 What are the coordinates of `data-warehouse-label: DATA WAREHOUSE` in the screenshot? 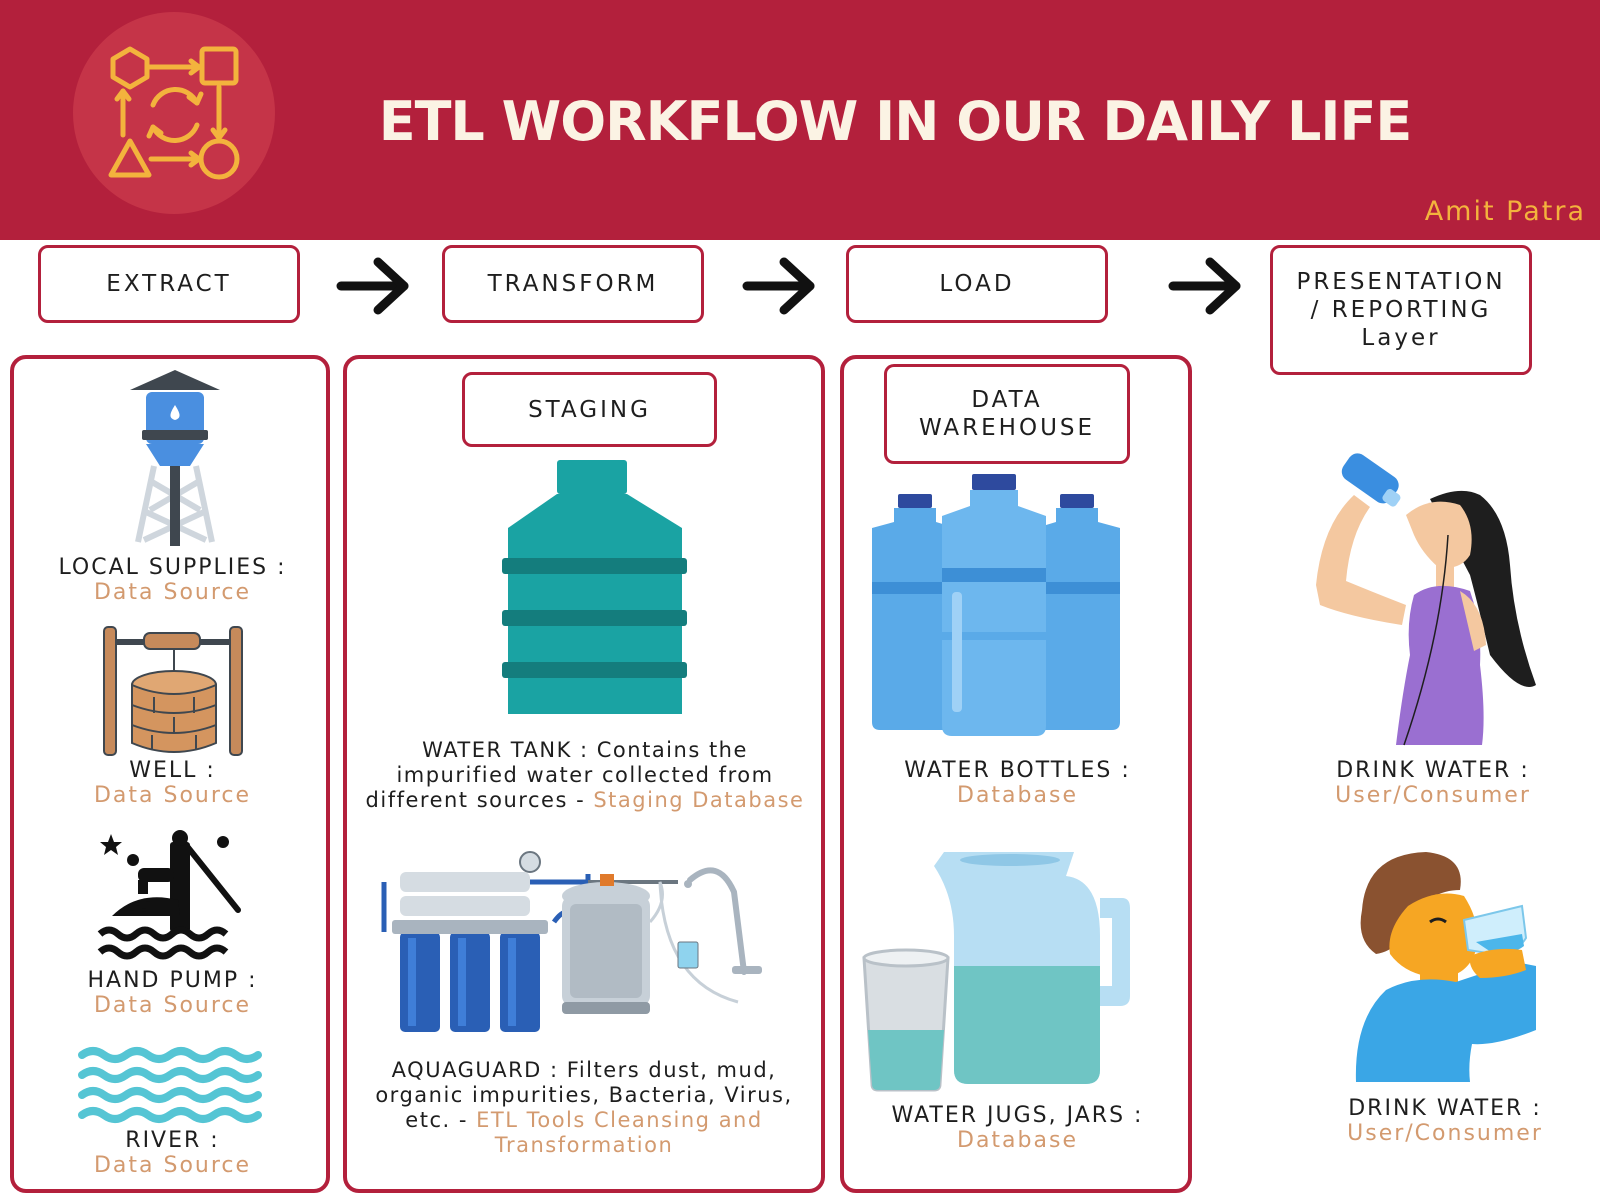 It's located at (1007, 414).